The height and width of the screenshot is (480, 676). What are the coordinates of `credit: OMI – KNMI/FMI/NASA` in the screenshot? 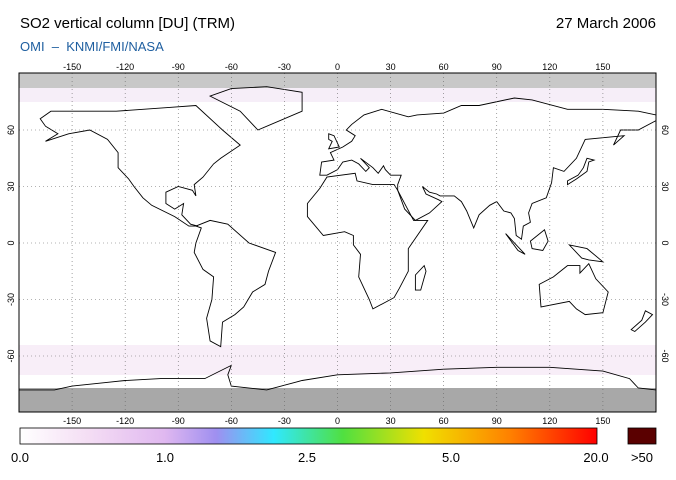 It's located at (92, 46).